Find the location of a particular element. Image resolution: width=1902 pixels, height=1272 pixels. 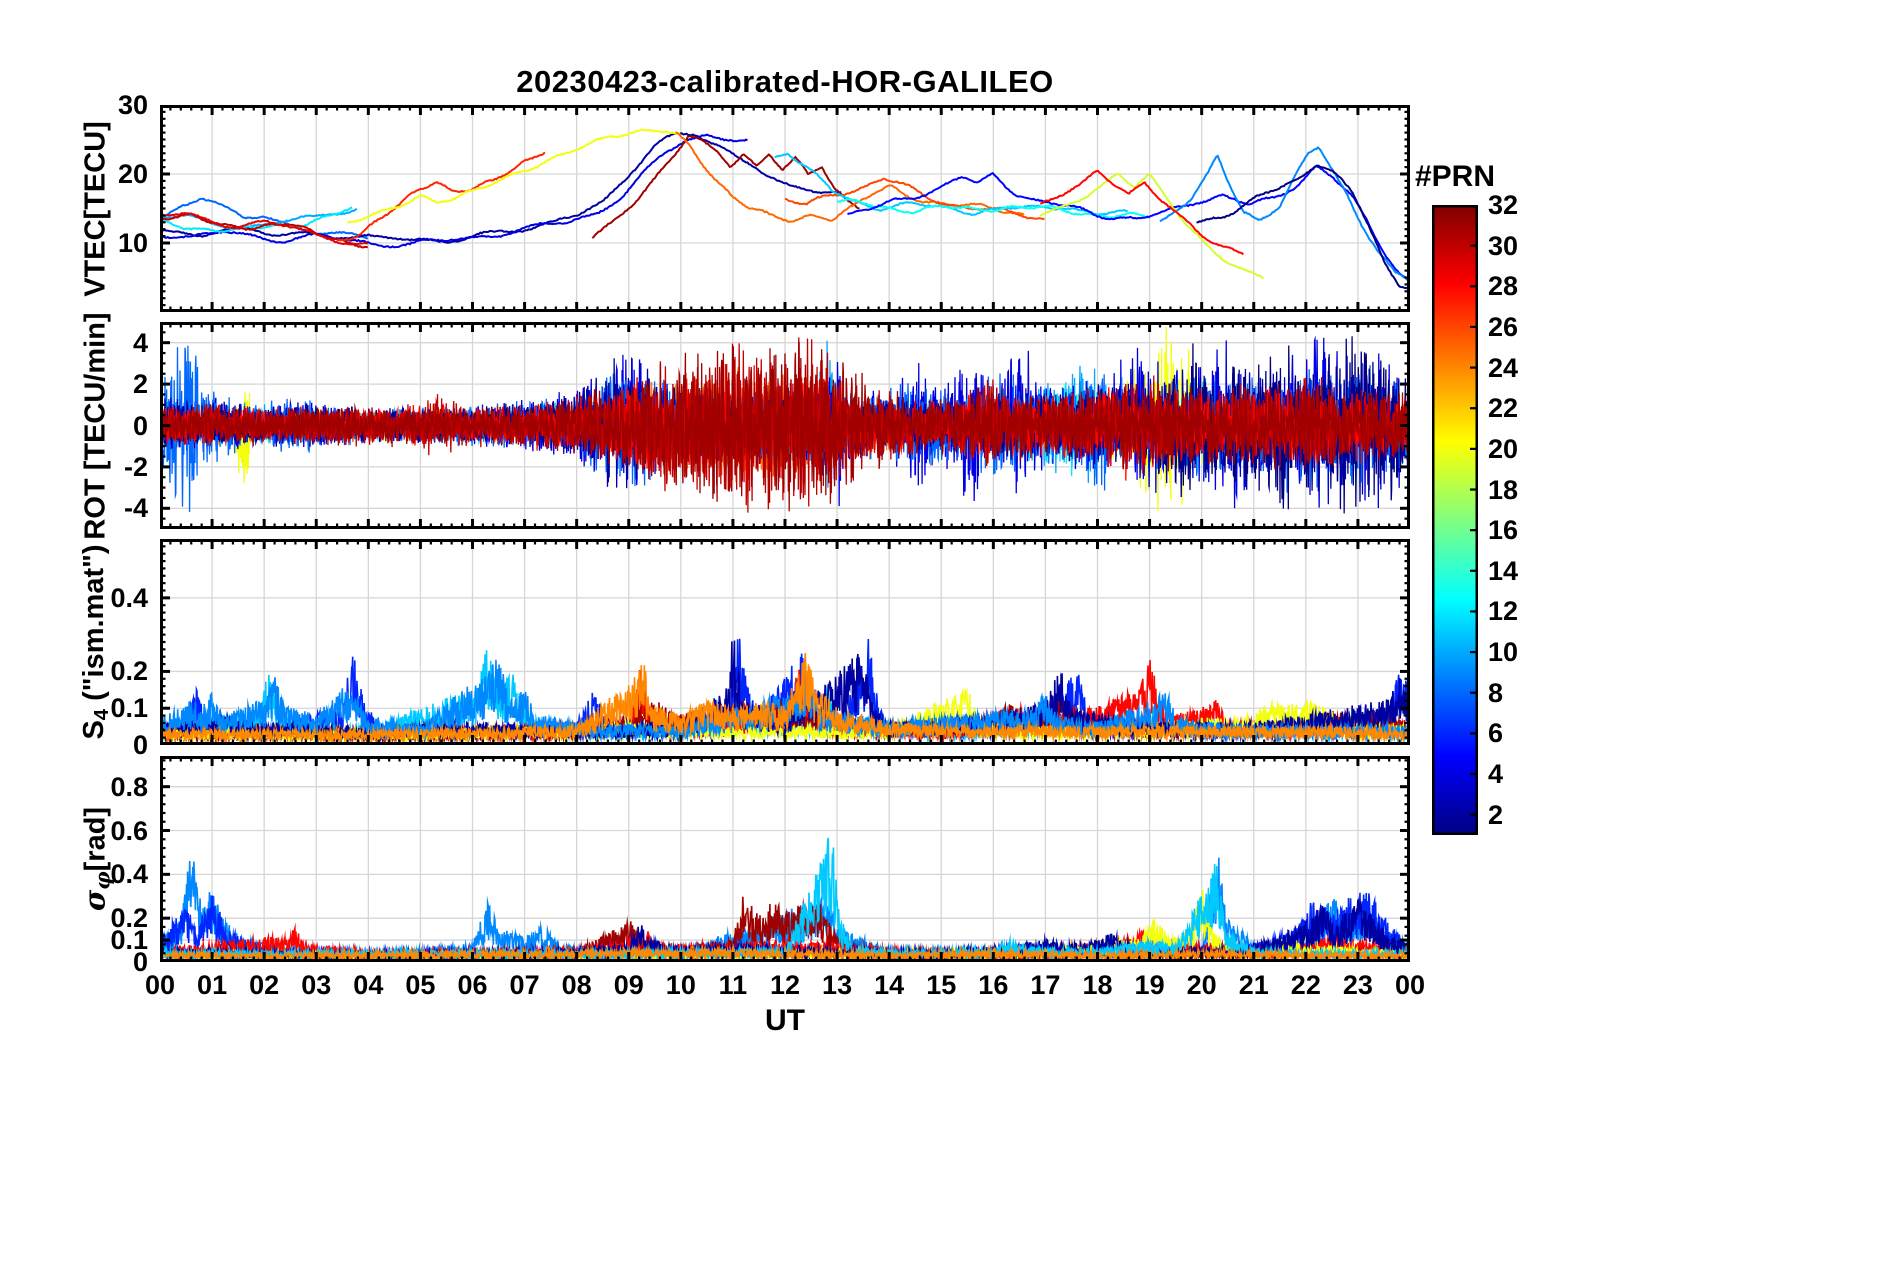

x-tick-label: 10 is located at coordinates (680, 985).